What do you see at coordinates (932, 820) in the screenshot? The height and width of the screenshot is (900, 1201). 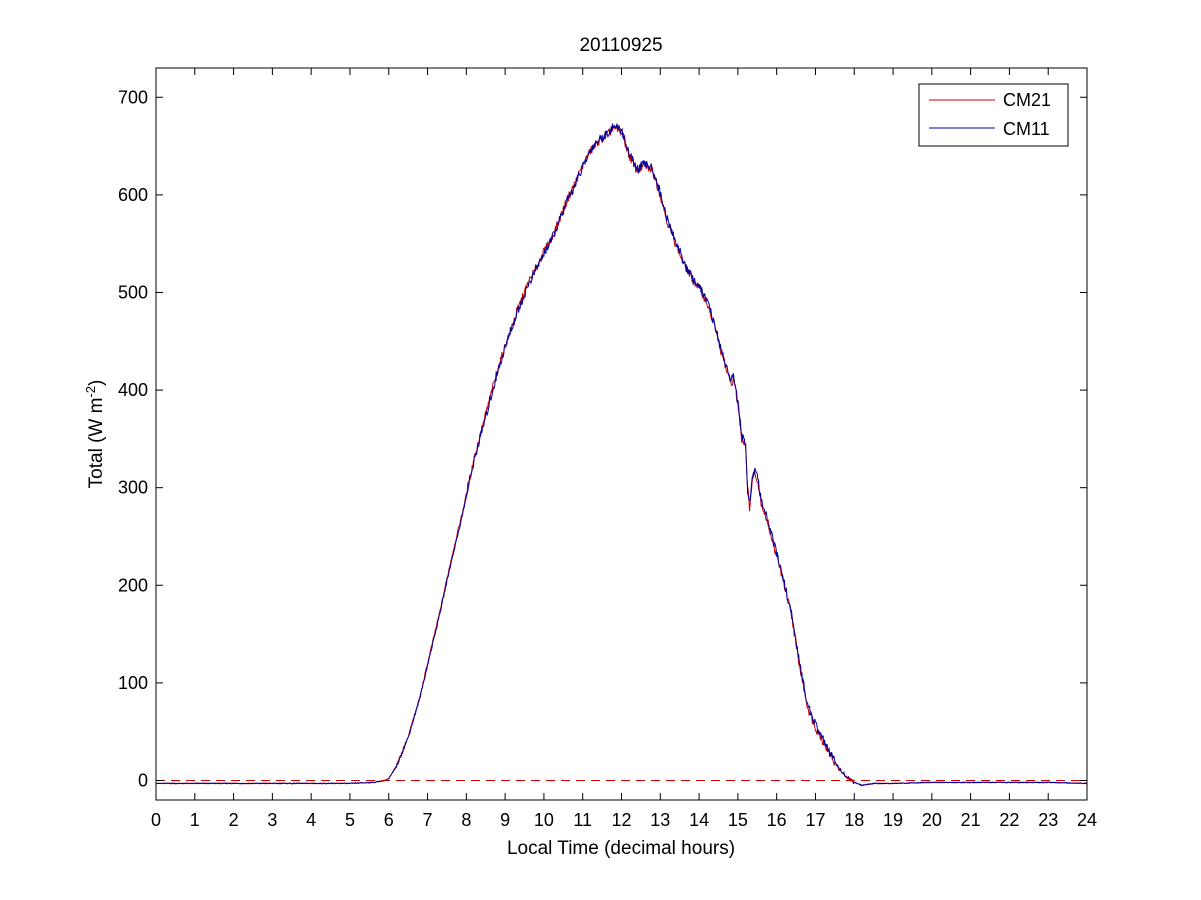 I see `x-tick-label: 20` at bounding box center [932, 820].